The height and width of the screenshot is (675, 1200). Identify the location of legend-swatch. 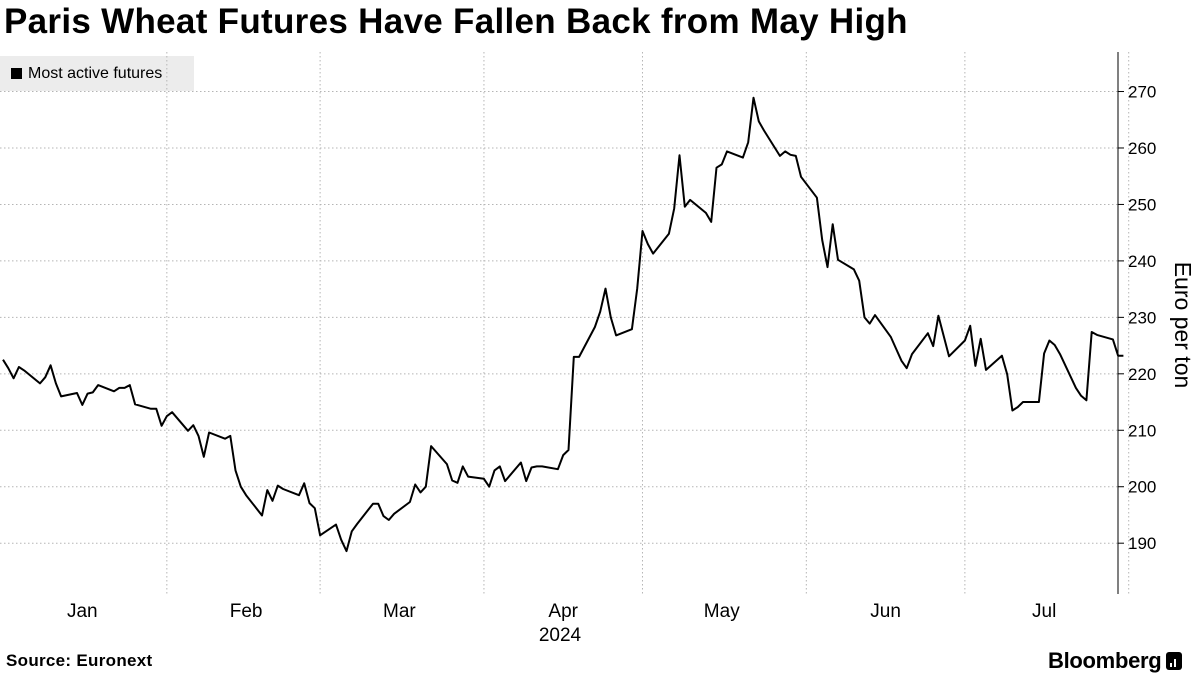
(16, 73).